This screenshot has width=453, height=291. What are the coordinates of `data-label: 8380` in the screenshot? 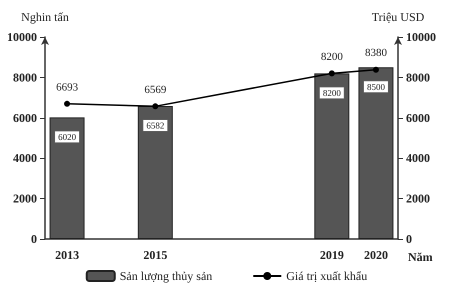 It's located at (376, 53).